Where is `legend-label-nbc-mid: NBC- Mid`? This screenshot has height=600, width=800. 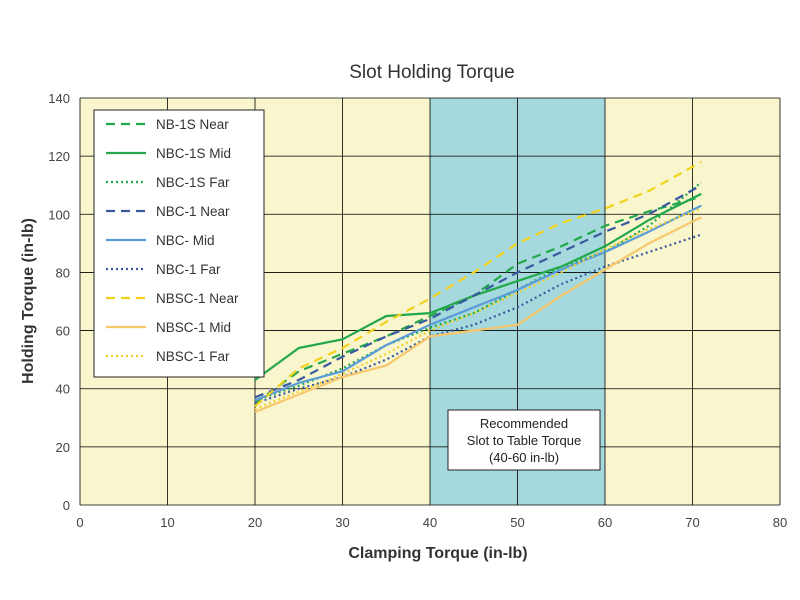 legend-label-nbc-mid: NBC- Mid is located at coordinates (185, 240).